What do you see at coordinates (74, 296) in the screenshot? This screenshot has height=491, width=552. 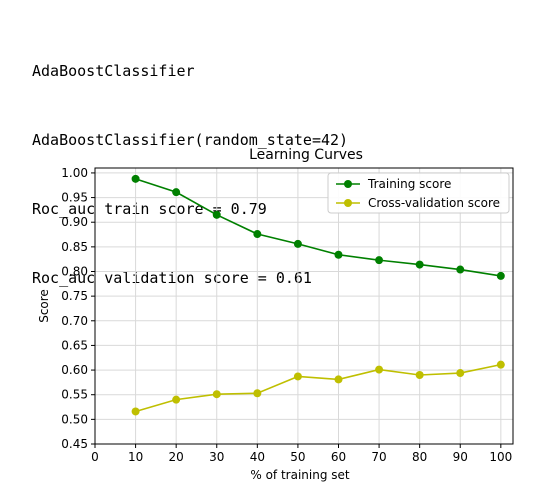 I see `y-tick-label: 0.75` at bounding box center [74, 296].